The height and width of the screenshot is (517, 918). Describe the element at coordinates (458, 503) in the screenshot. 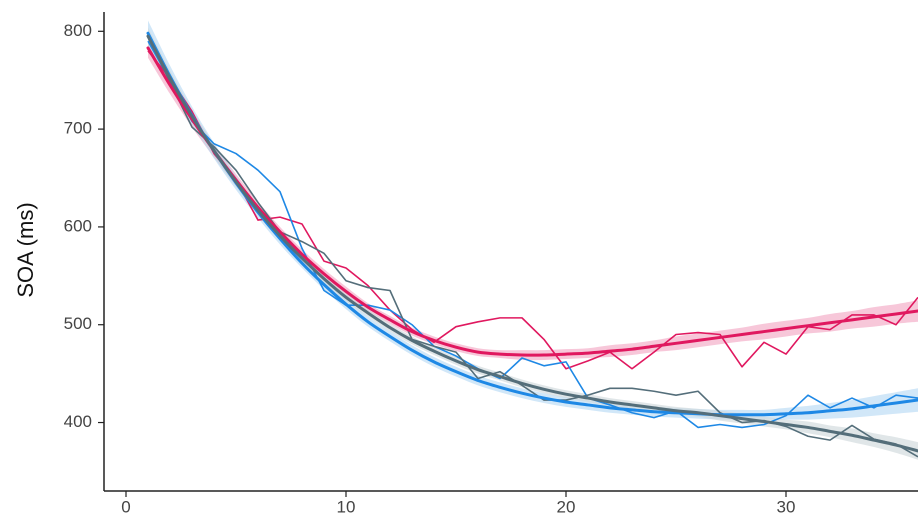

I see `x-axis-ticks: 0 10 20 30` at that location.